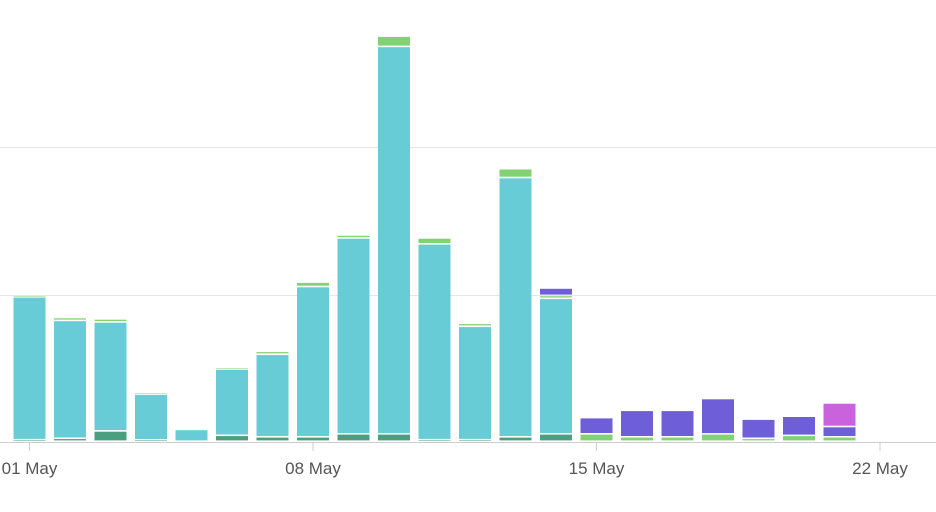  What do you see at coordinates (597, 468) in the screenshot?
I see `x-tick-label: 15 May` at bounding box center [597, 468].